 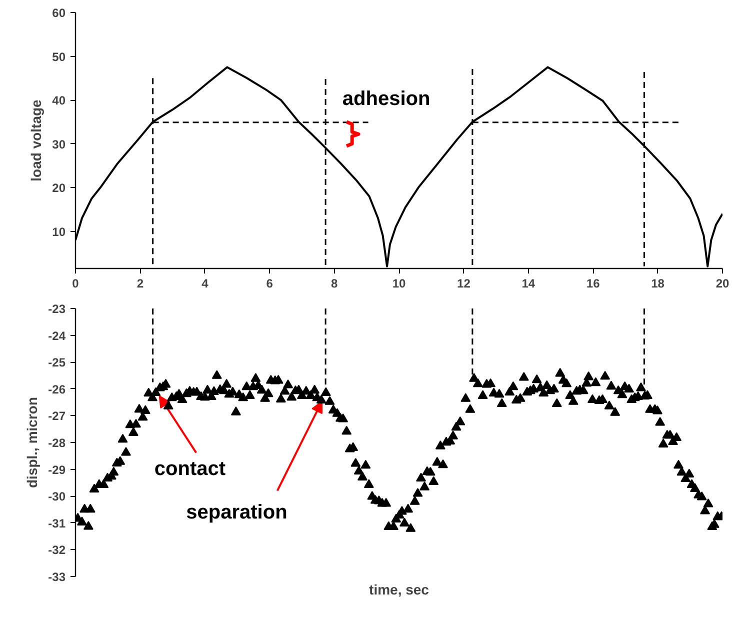 What do you see at coordinates (57, 577) in the screenshot?
I see `y-tick-label: -33` at bounding box center [57, 577].